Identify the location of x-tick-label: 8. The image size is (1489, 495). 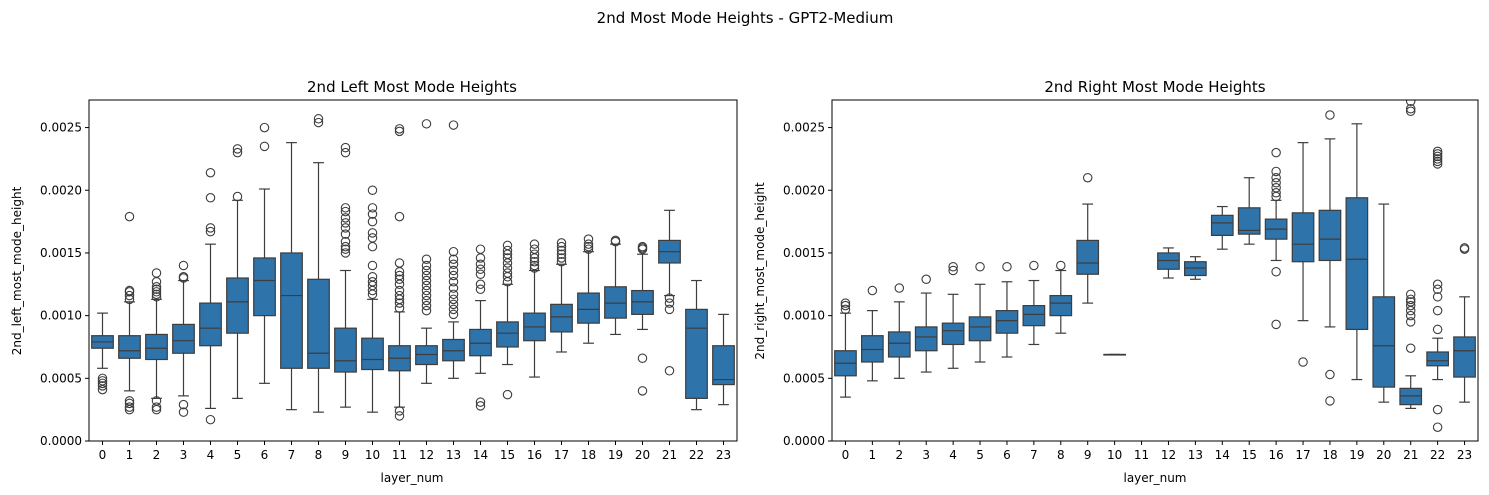
(1061, 455).